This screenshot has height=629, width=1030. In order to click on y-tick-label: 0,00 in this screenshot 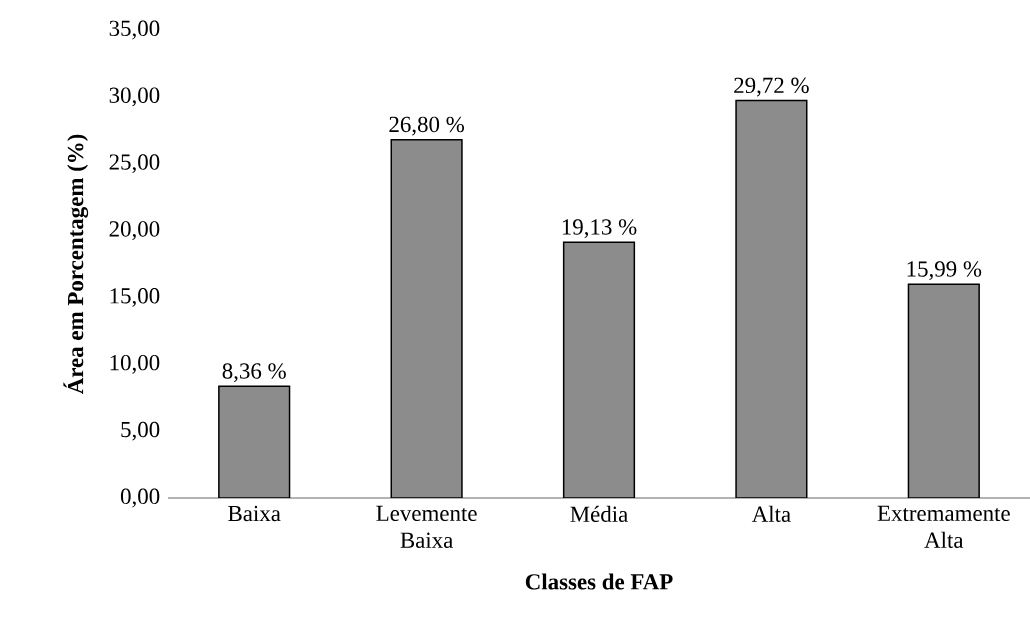, I will do `click(140, 498)`.